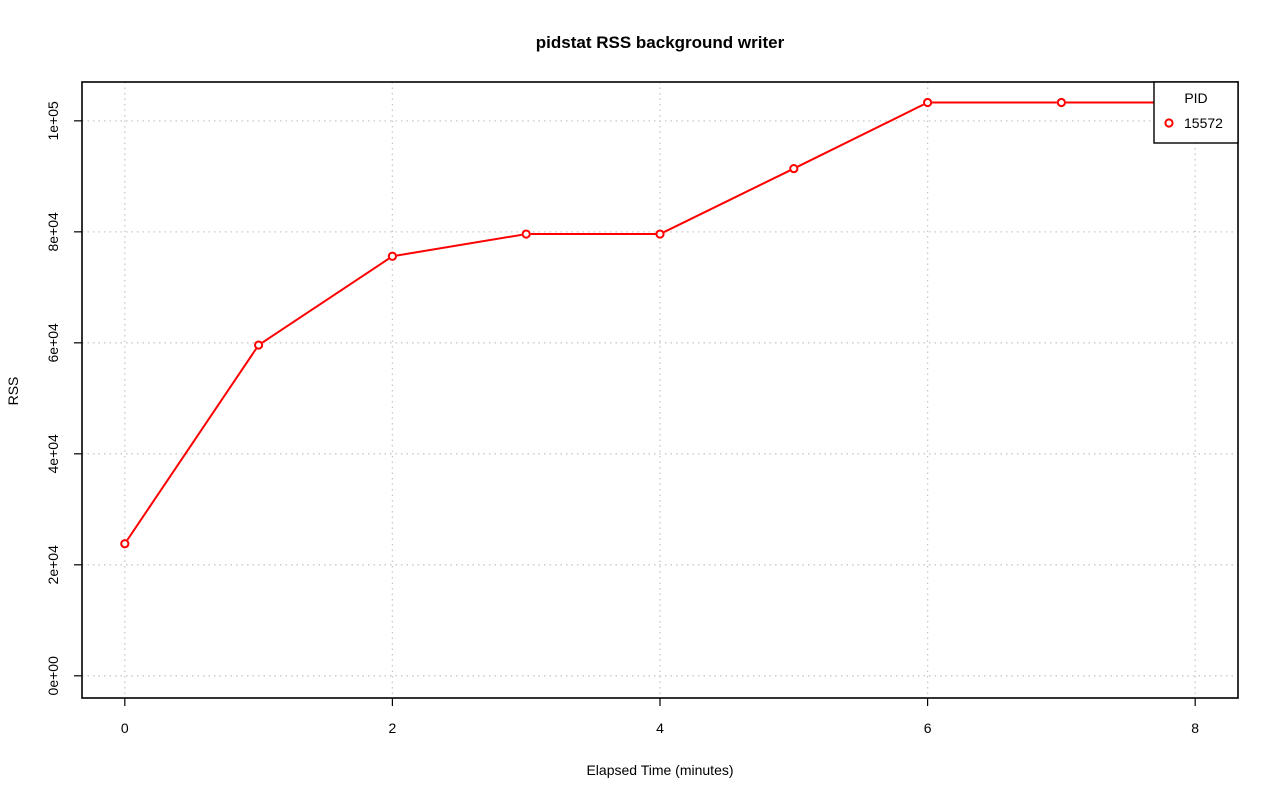 This screenshot has height=801, width=1280. What do you see at coordinates (53, 676) in the screenshot?
I see `y-tick-label: 0e+00` at bounding box center [53, 676].